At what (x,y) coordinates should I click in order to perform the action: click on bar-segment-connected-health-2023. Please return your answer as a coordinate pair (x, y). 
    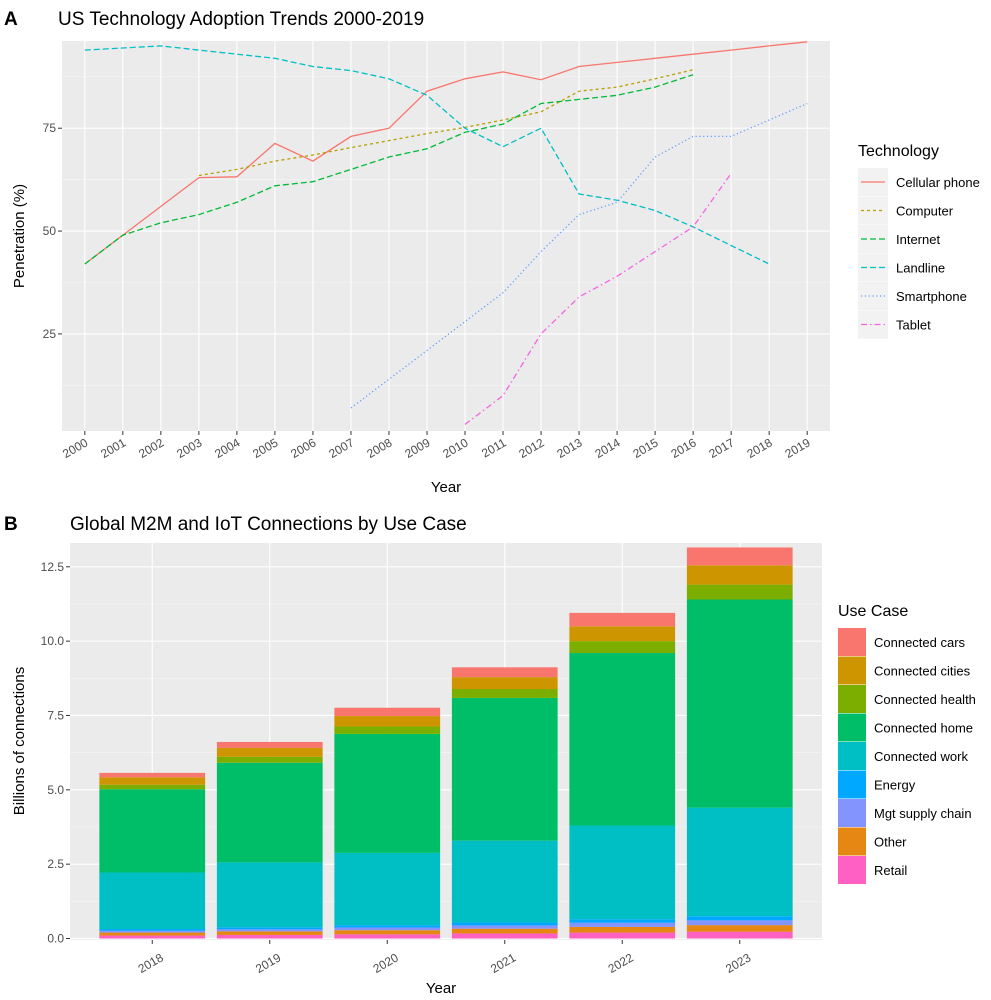
    Looking at the image, I should click on (739, 592).